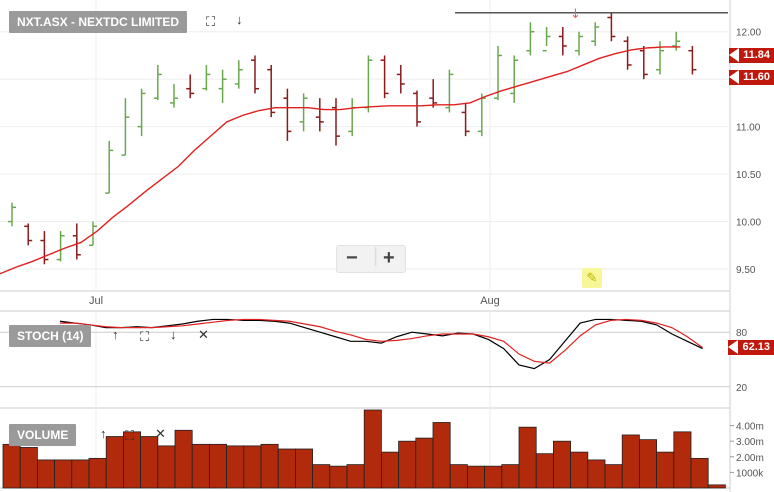 This screenshot has height=492, width=774. What do you see at coordinates (592, 278) in the screenshot?
I see `pencil-icon: ✎` at bounding box center [592, 278].